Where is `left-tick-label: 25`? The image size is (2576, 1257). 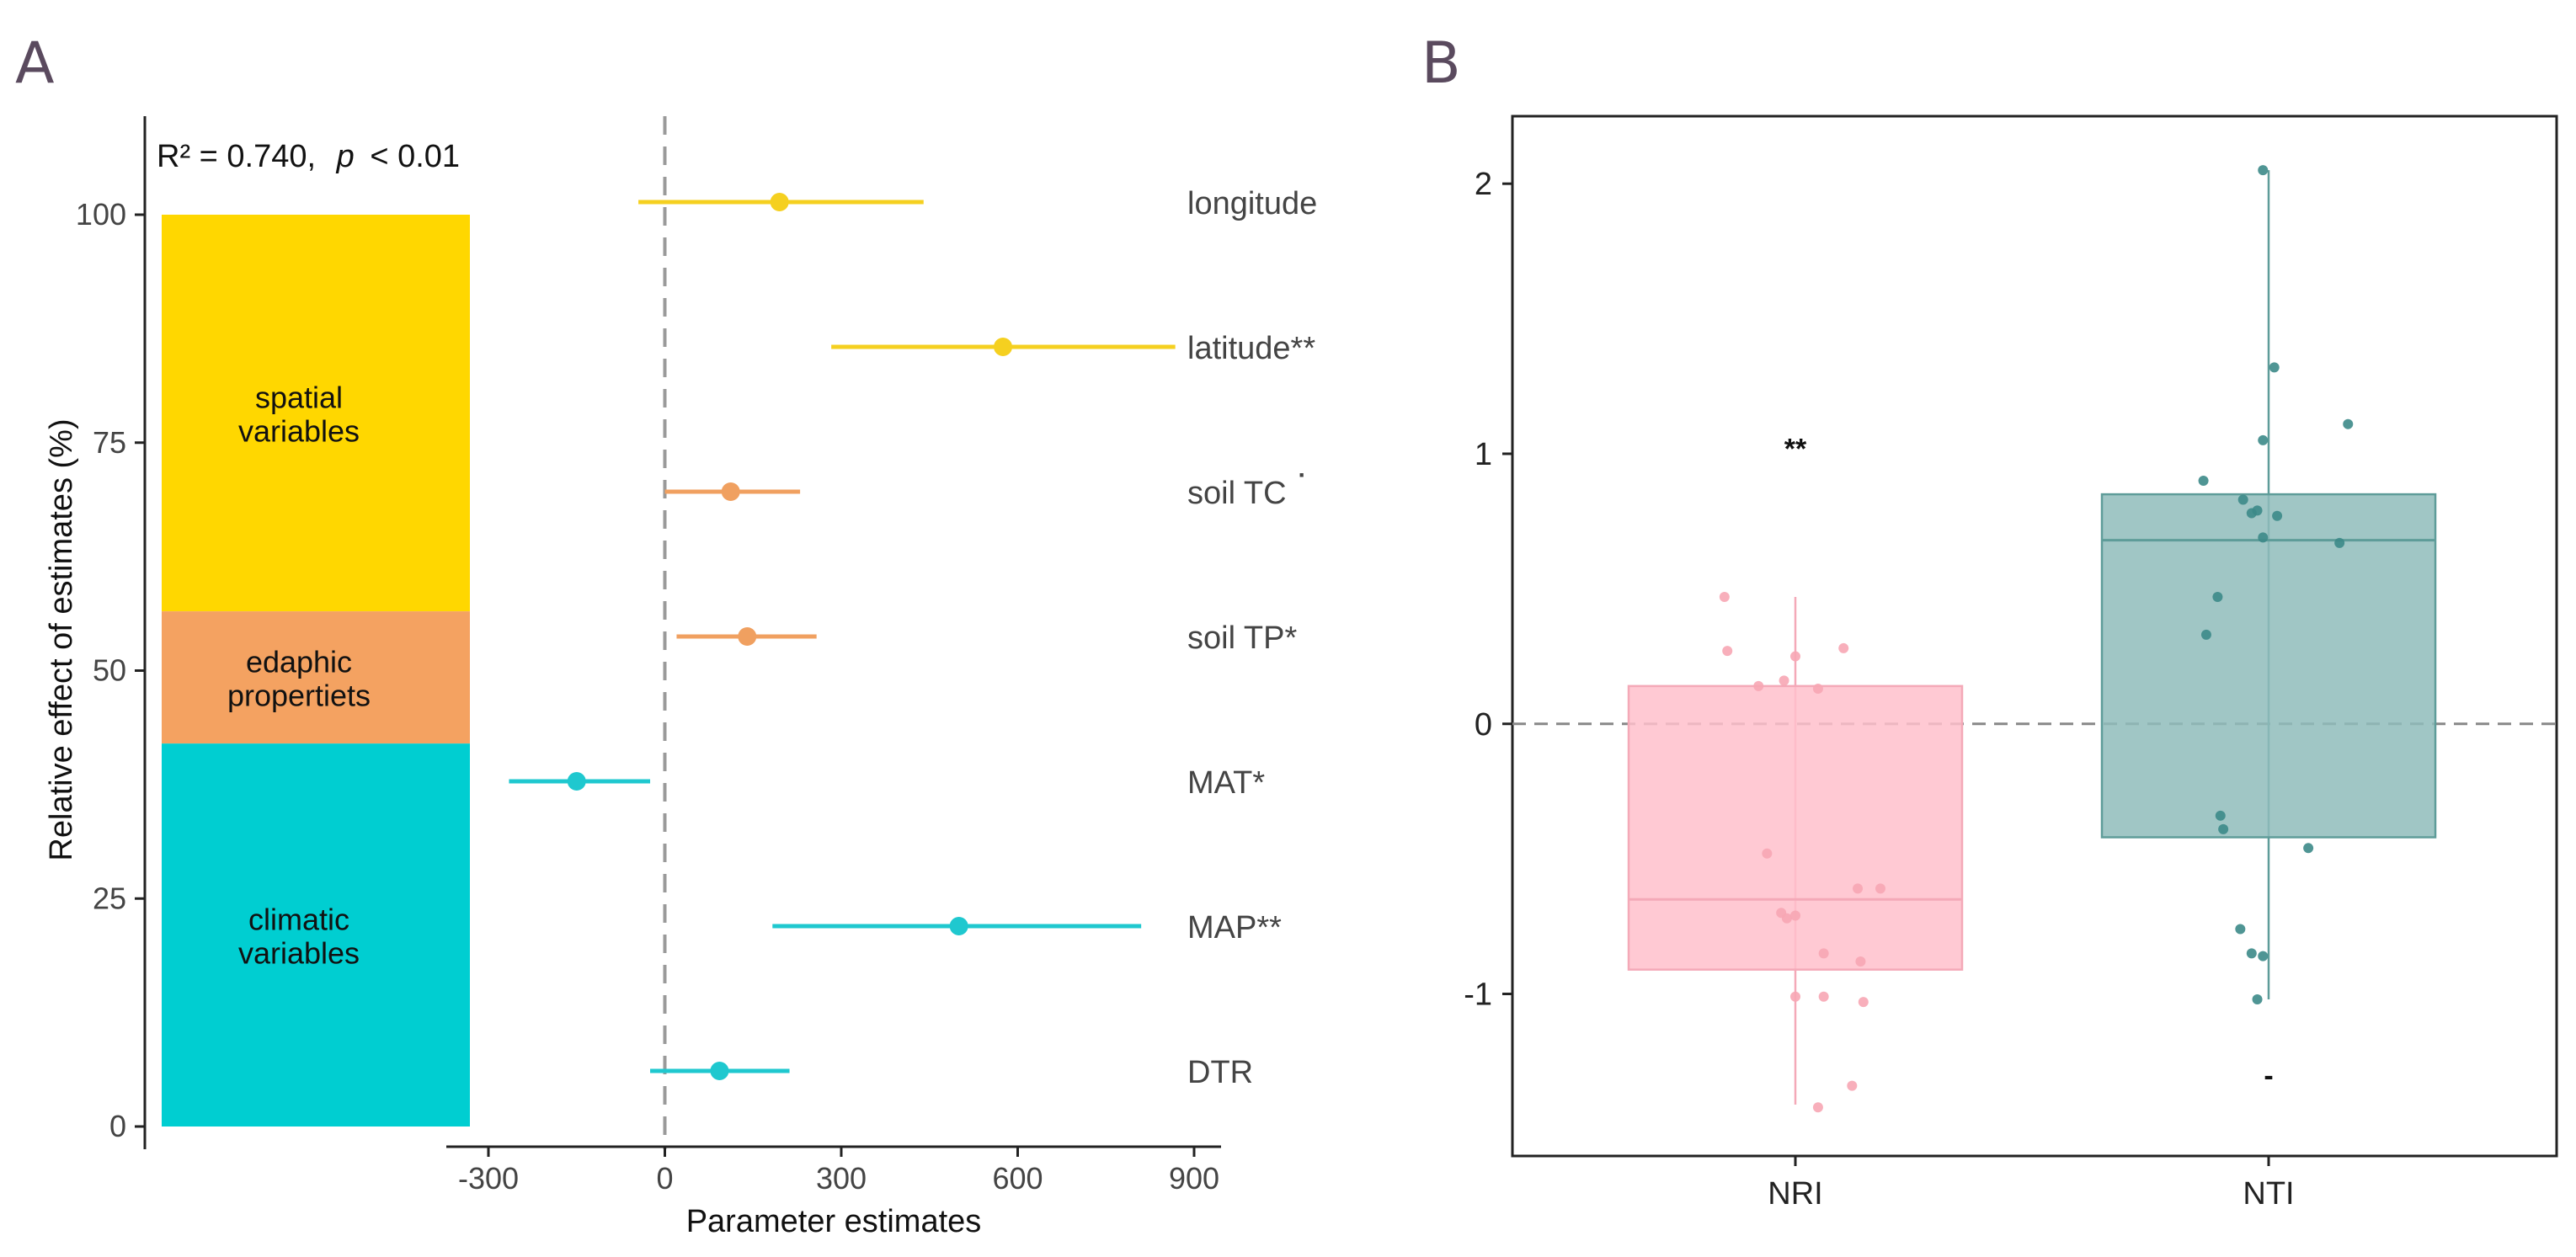
left-tick-label: 25 is located at coordinates (109, 898).